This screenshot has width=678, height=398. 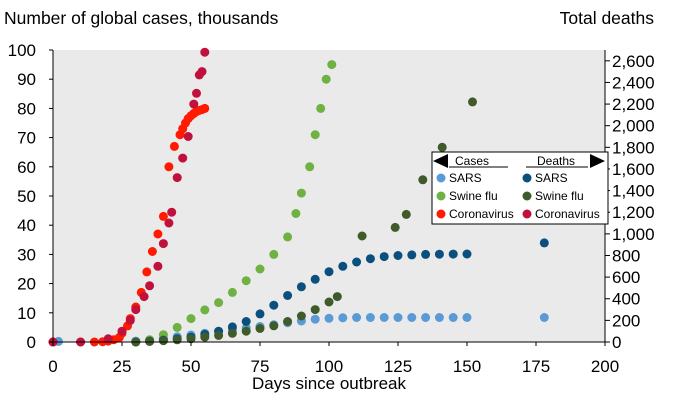 What do you see at coordinates (441, 214) in the screenshot?
I see `legend-marker-corona-cases` at bounding box center [441, 214].